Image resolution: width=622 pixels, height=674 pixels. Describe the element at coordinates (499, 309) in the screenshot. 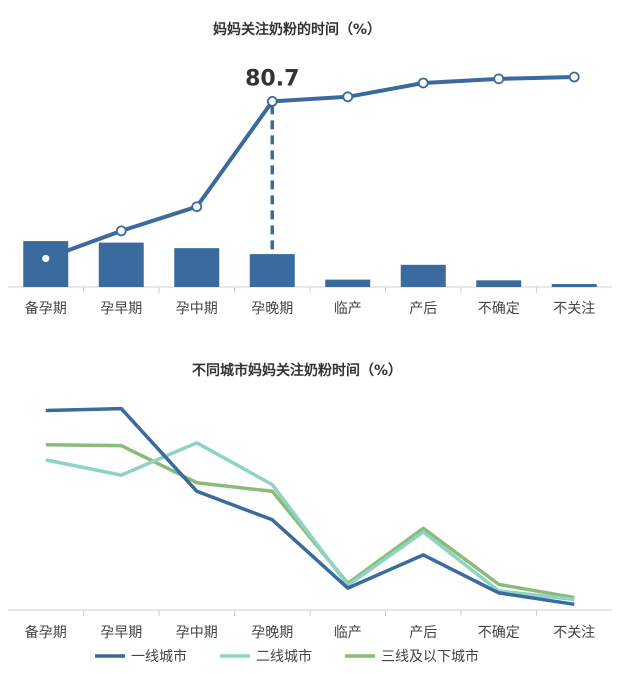

I see `chart1-x-tick-label: 不确定` at that location.